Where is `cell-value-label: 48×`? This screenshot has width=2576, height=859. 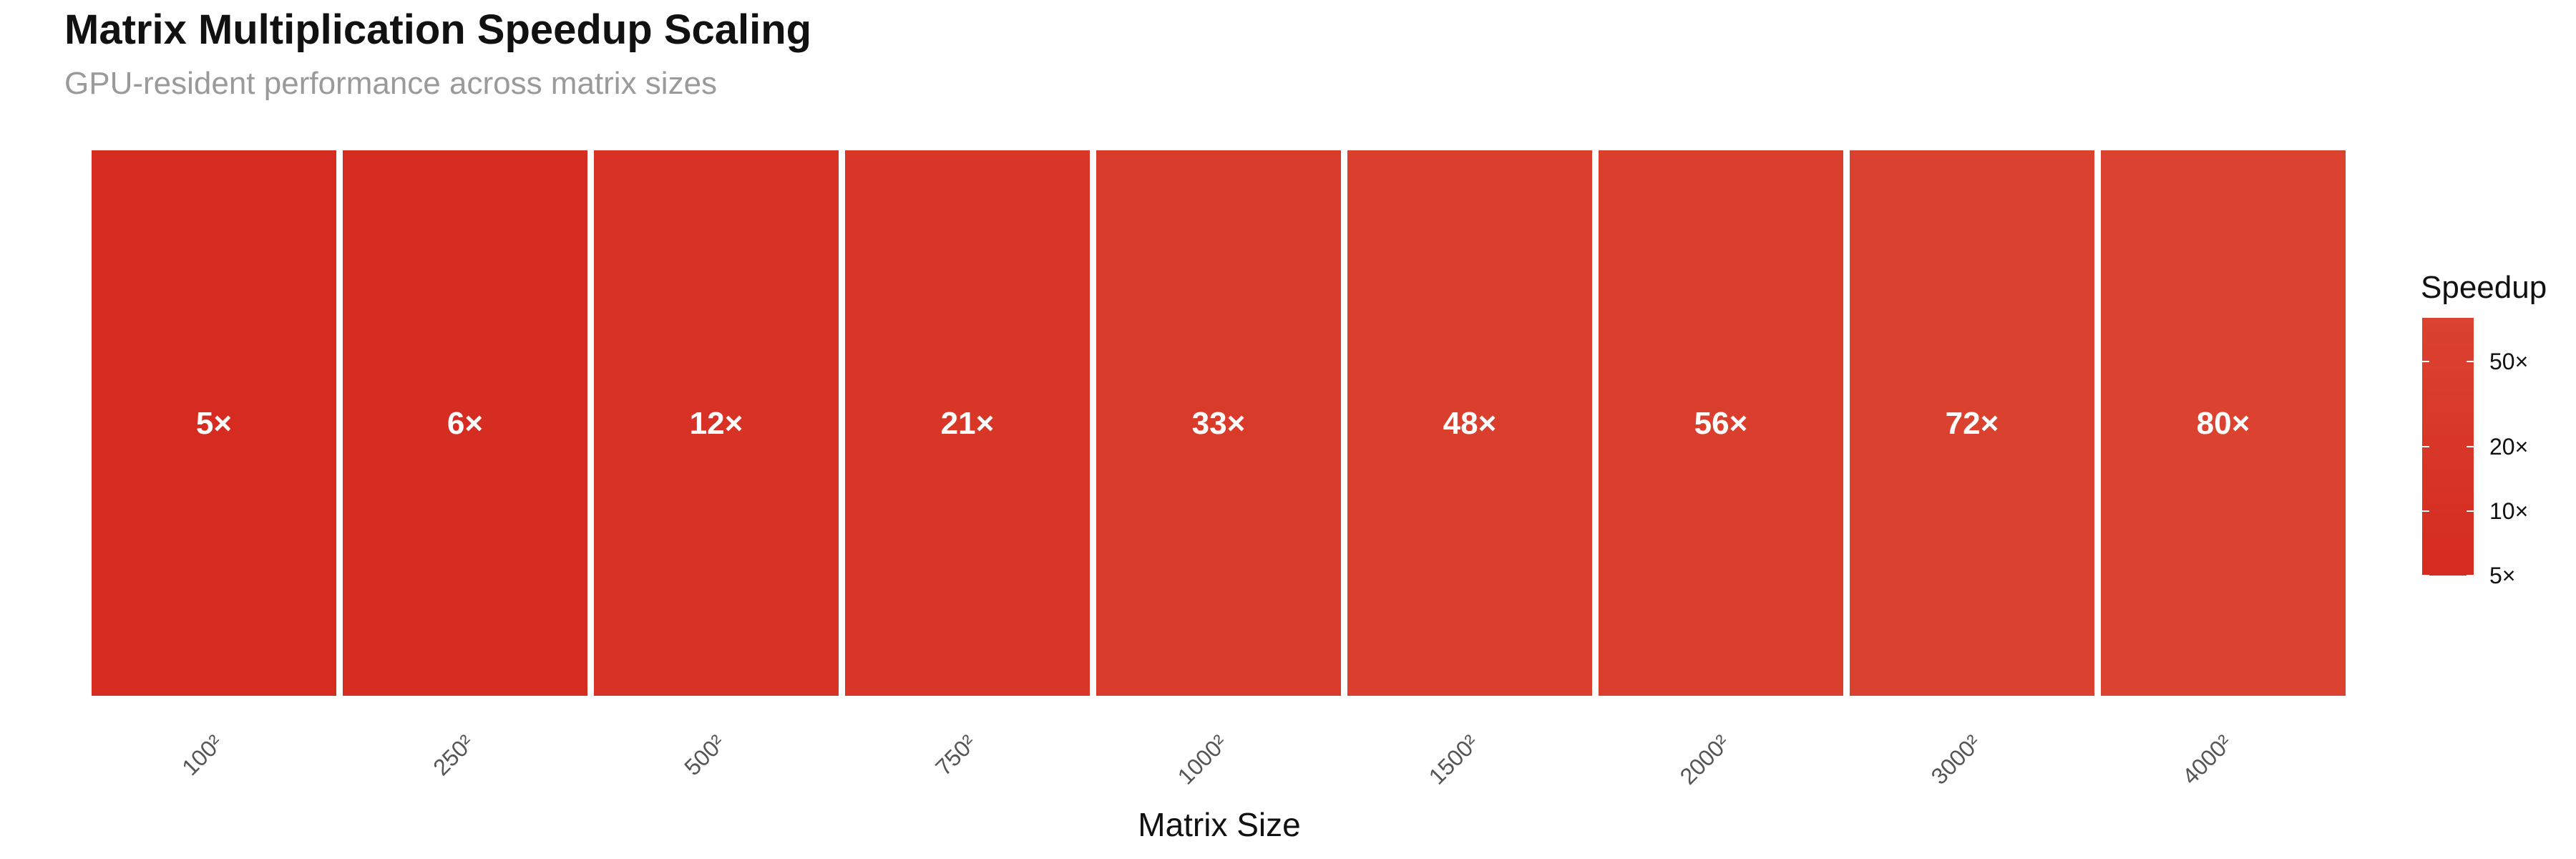
cell-value-label: 48× is located at coordinates (1470, 423).